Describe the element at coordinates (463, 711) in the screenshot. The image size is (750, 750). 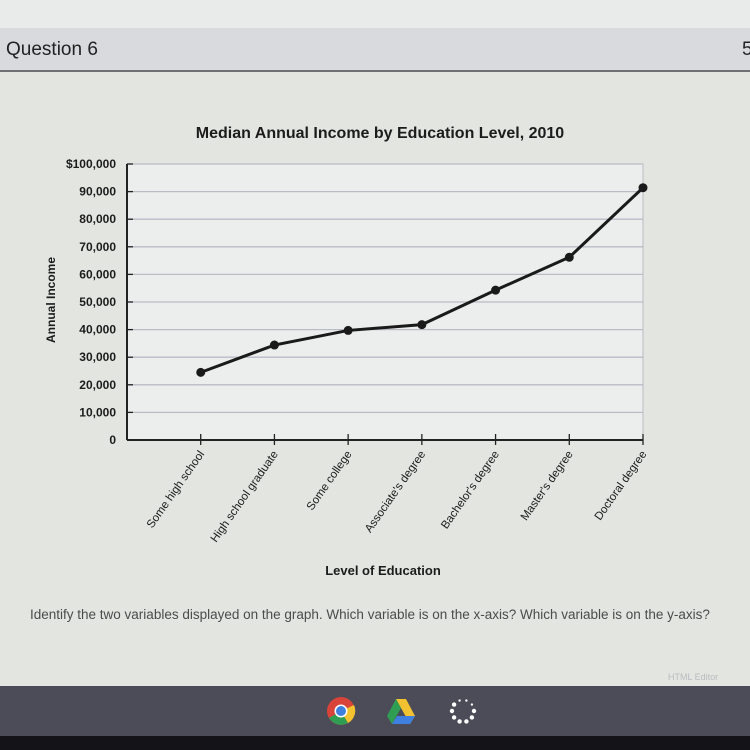
I see `loading-spinner-icon` at that location.